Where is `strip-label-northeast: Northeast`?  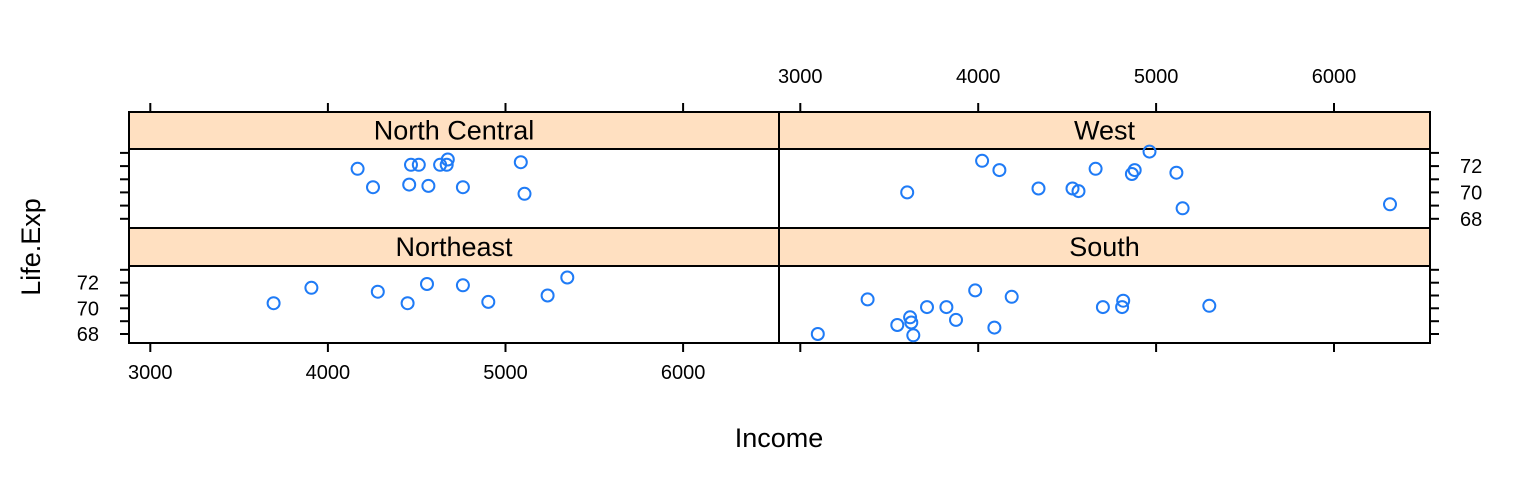
strip-label-northeast: Northeast is located at coordinates (454, 247).